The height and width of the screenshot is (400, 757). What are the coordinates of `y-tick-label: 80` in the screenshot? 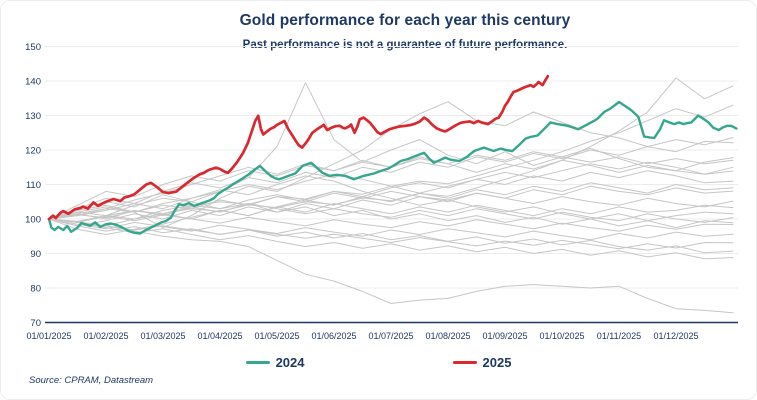 It's located at (35, 289).